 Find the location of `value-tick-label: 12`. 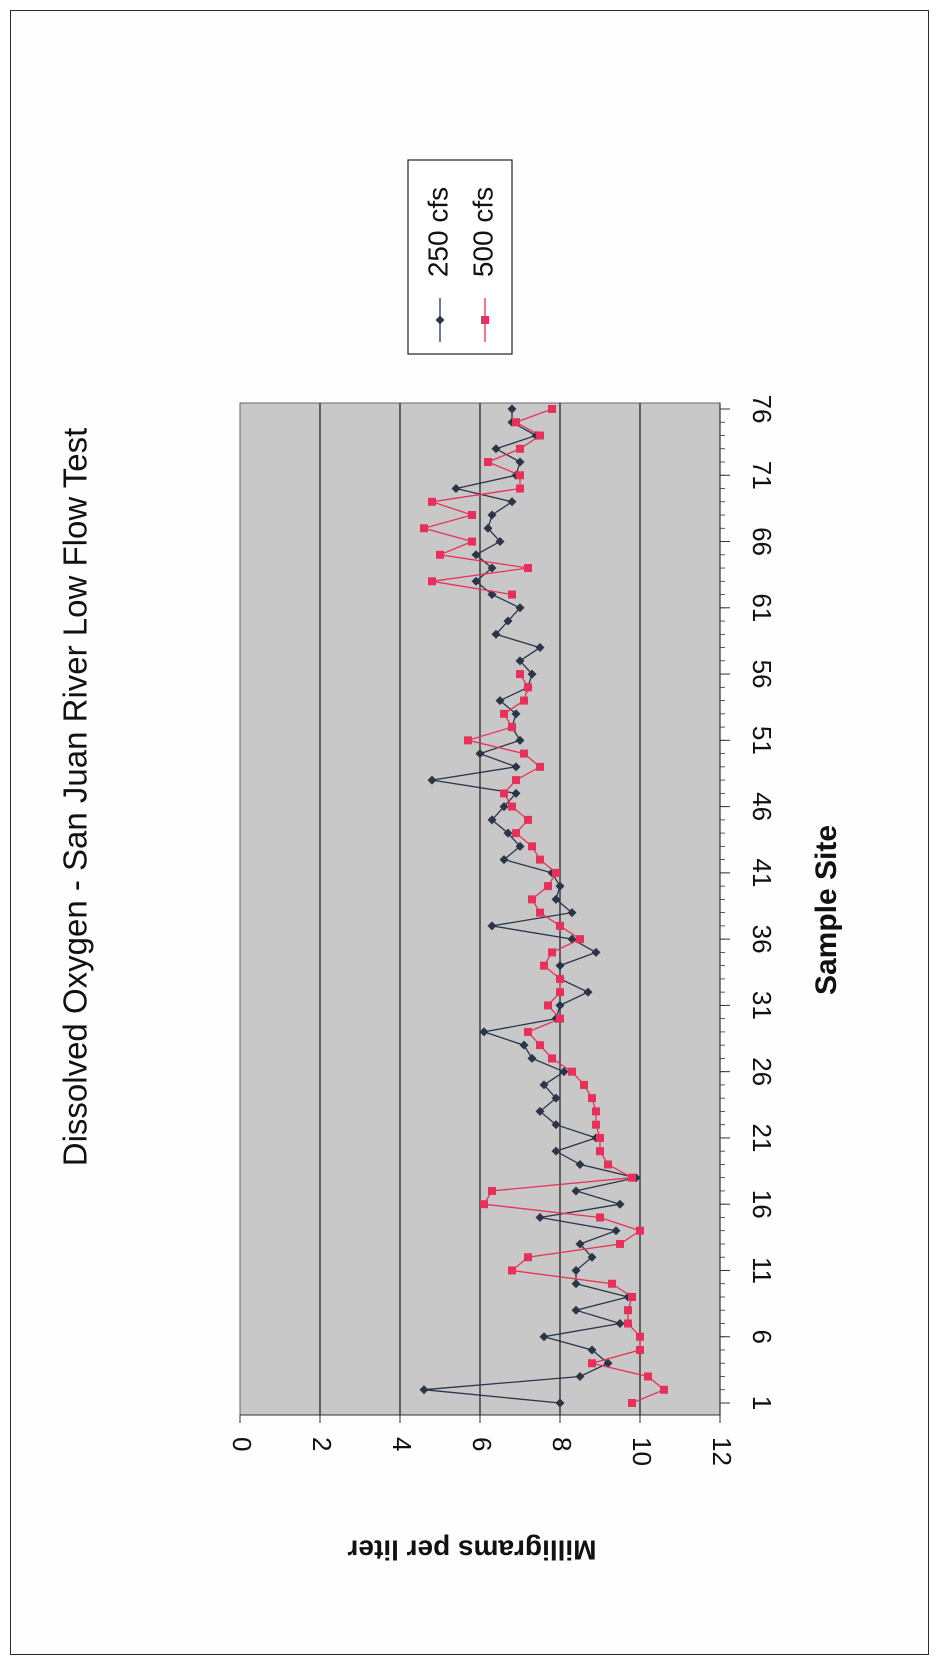

value-tick-label: 12 is located at coordinates (722, 1451).